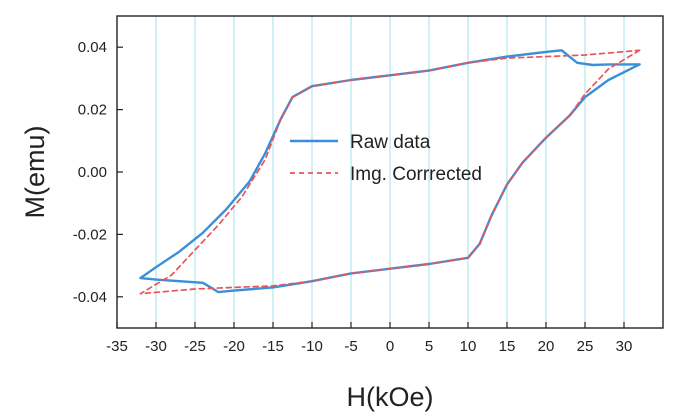 Image resolution: width=696 pixels, height=419 pixels. What do you see at coordinates (386, 158) in the screenshot?
I see `legend: Raw data Img. Corrrected` at bounding box center [386, 158].